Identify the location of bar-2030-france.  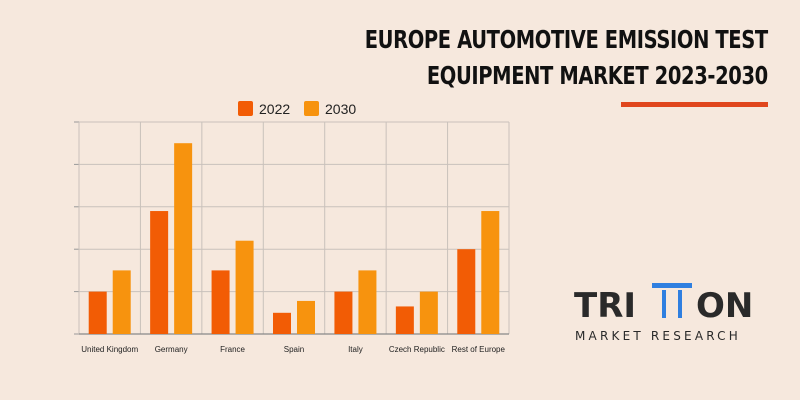
(244, 287).